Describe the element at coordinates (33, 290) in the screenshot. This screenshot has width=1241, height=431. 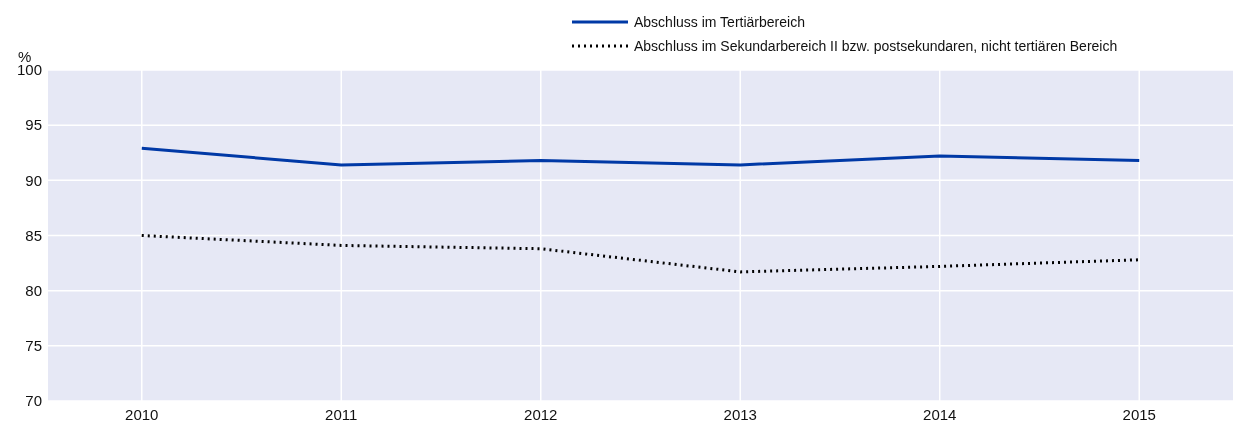
I see `y-tick-label: 80` at that location.